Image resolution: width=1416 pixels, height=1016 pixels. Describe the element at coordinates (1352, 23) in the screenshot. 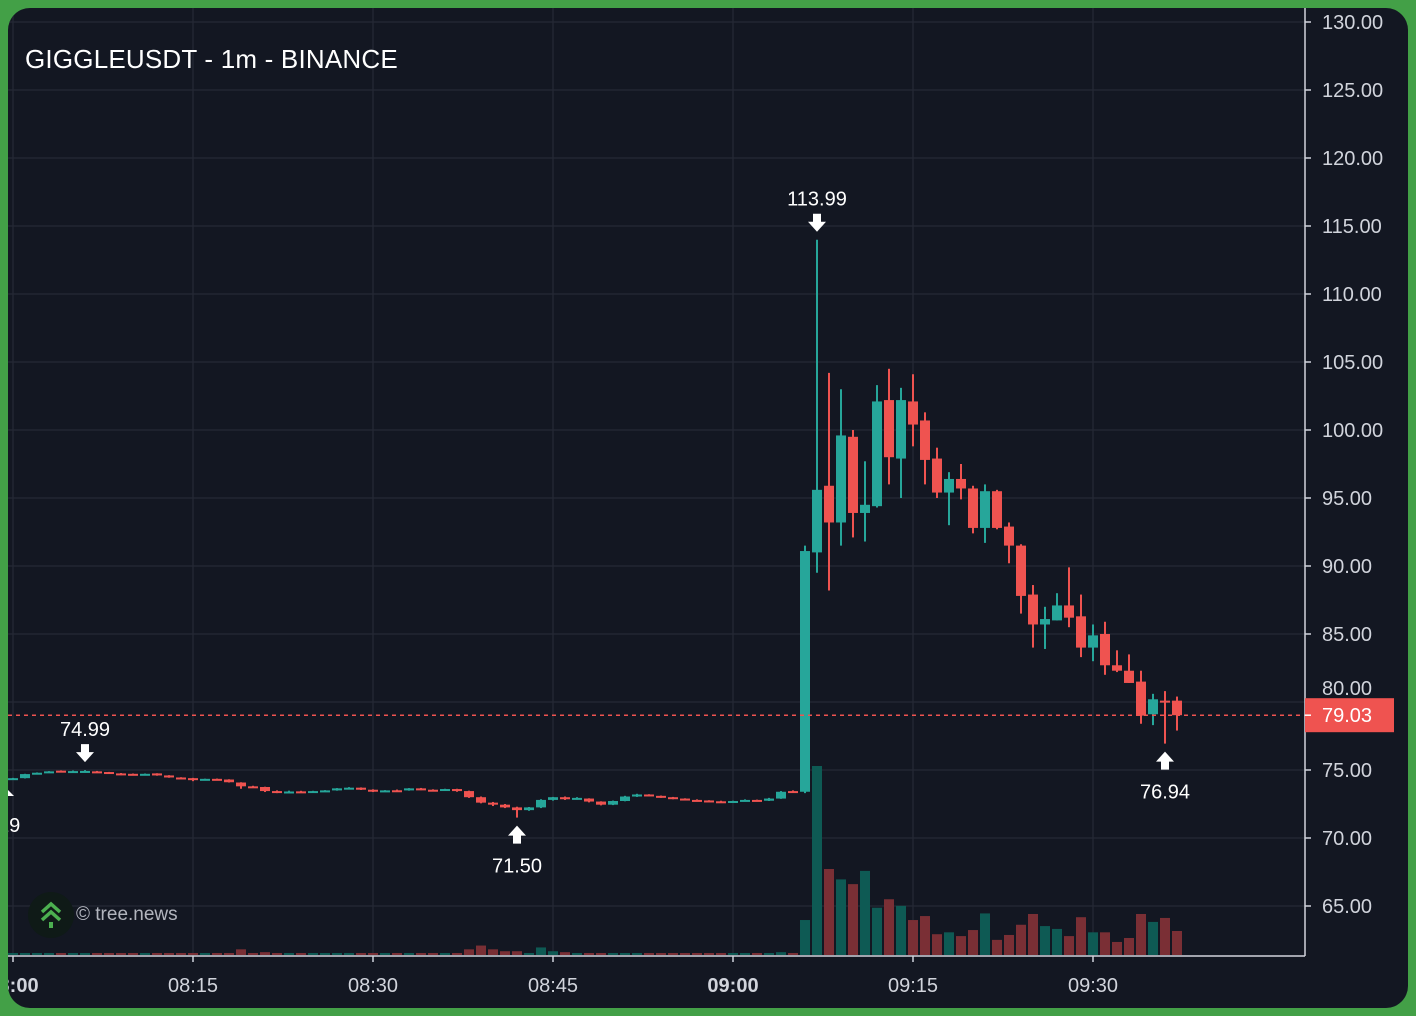

I see `price-axis-label: 130.00` at that location.